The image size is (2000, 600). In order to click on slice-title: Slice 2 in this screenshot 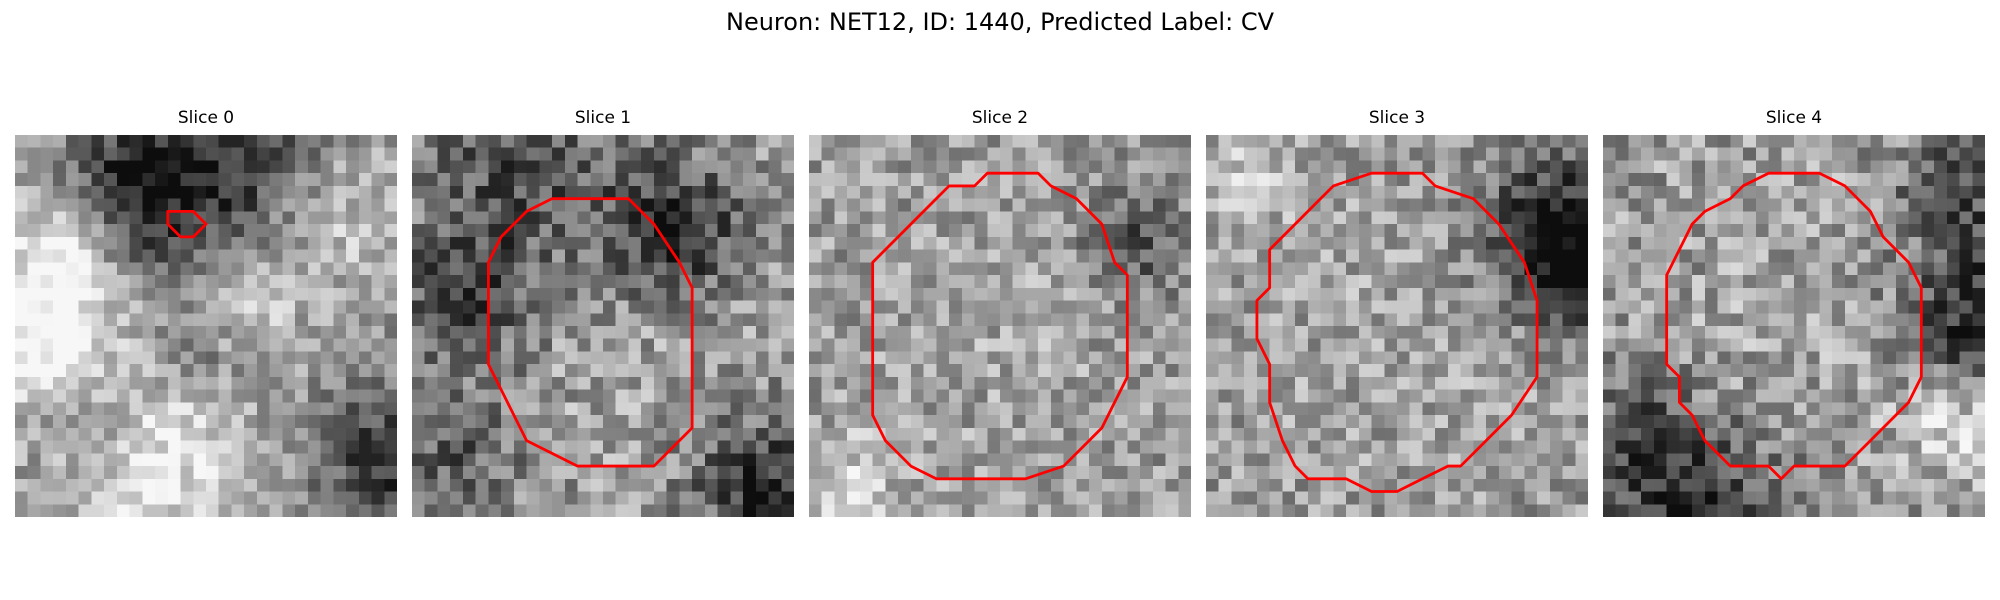, I will do `click(1000, 118)`.